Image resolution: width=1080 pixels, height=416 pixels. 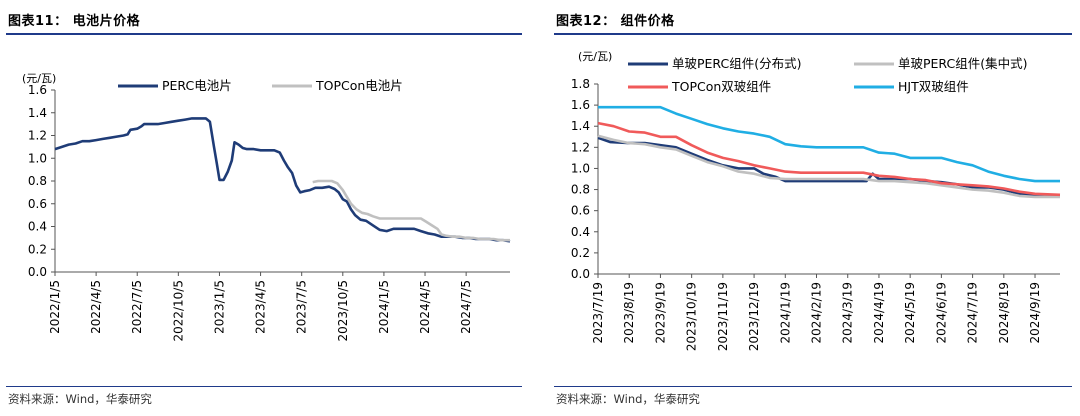 What do you see at coordinates (197, 85) in the screenshot?
I see `legend-label: PERC电池片` at bounding box center [197, 85].